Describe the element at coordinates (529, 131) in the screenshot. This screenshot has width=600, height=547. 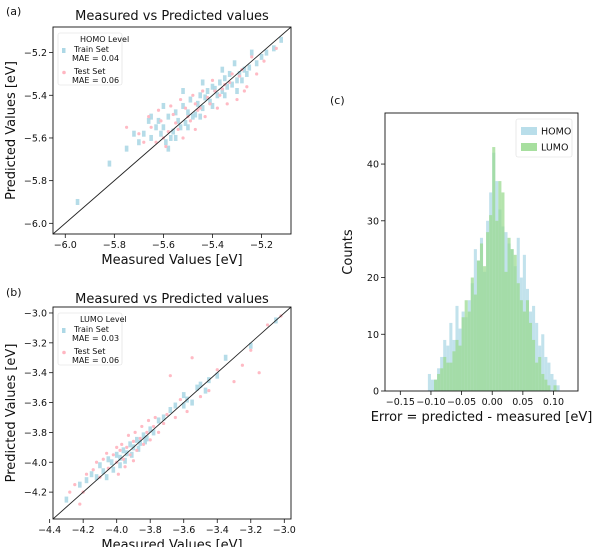
I see `legend-swatch-homo` at that location.